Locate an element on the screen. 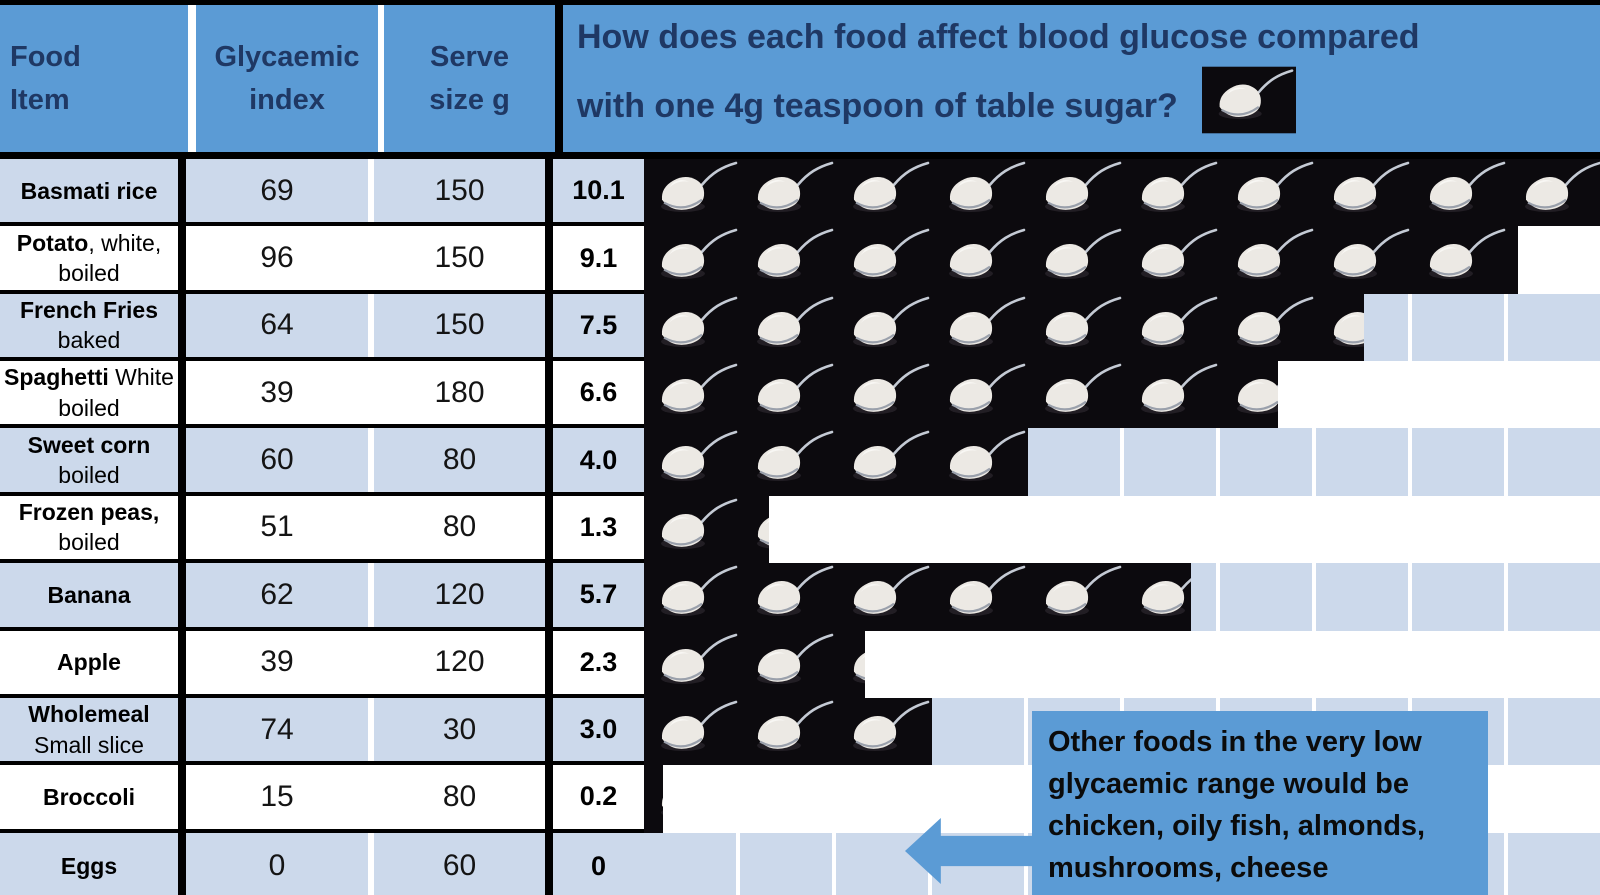 Image resolution: width=1600 pixels, height=895 pixels. food-item-text: Apple is located at coordinates (89, 662).